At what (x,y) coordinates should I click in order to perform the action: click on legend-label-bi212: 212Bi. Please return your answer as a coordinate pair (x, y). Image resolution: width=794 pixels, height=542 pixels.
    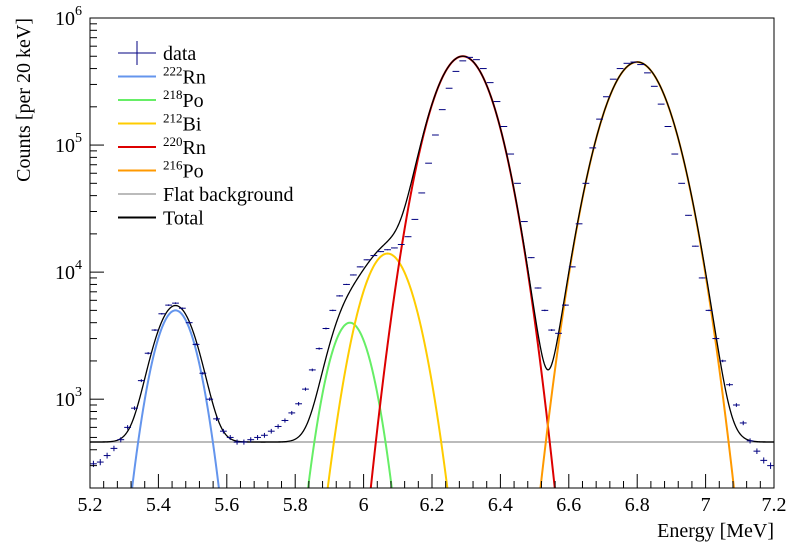
    Looking at the image, I should click on (182, 123).